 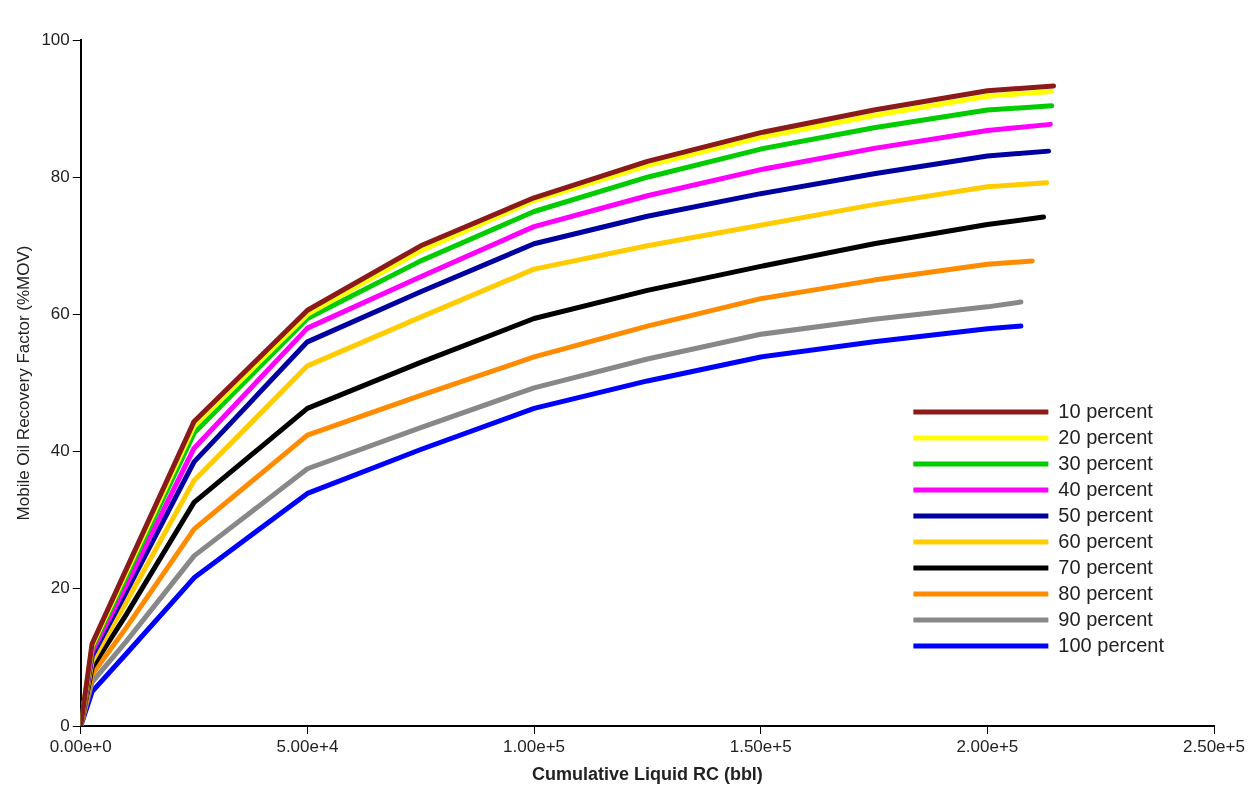 What do you see at coordinates (307, 746) in the screenshot?
I see `x-tick-label: 5.00e+4` at bounding box center [307, 746].